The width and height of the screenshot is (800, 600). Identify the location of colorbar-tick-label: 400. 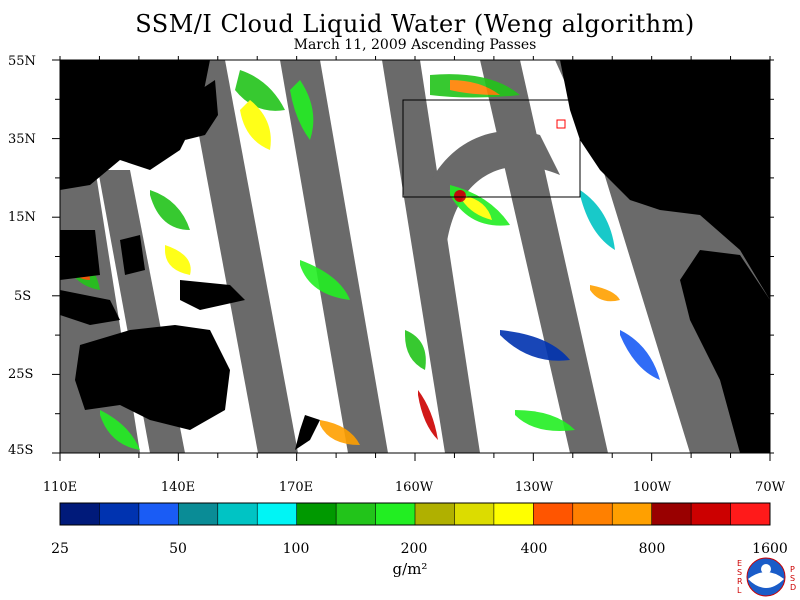
(534, 549).